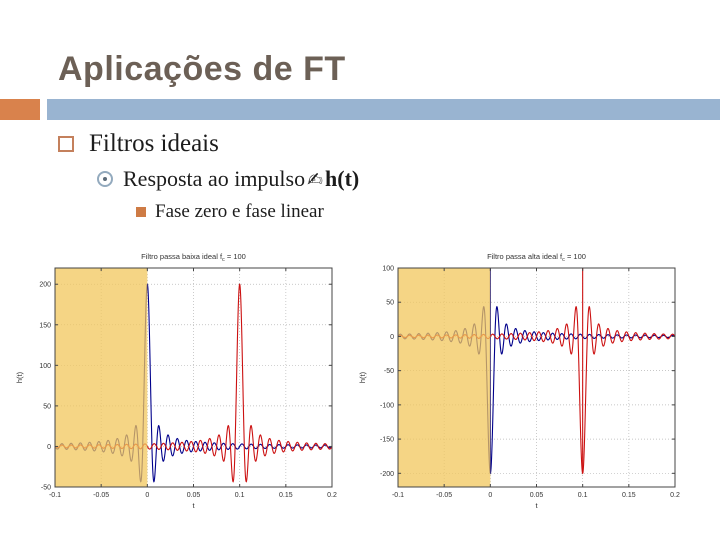 The height and width of the screenshot is (540, 720). Describe the element at coordinates (536, 257) in the screenshot. I see `plot-title: Filtro passa alta ideal fc = 100` at that location.